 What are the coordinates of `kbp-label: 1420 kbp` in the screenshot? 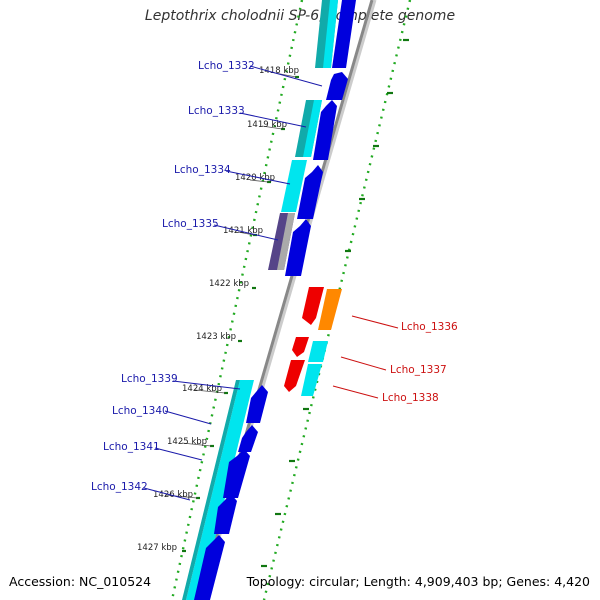 It's located at (255, 178).